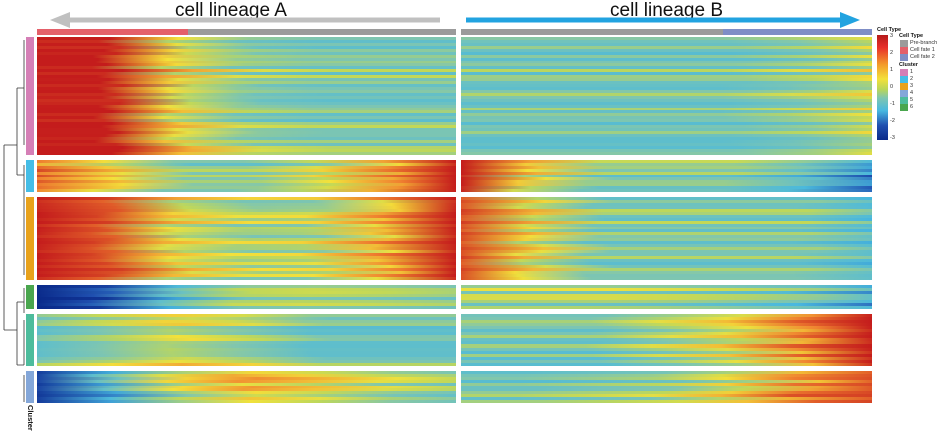 The width and height of the screenshot is (948, 432). I want to click on legend-label: 6, so click(912, 107).